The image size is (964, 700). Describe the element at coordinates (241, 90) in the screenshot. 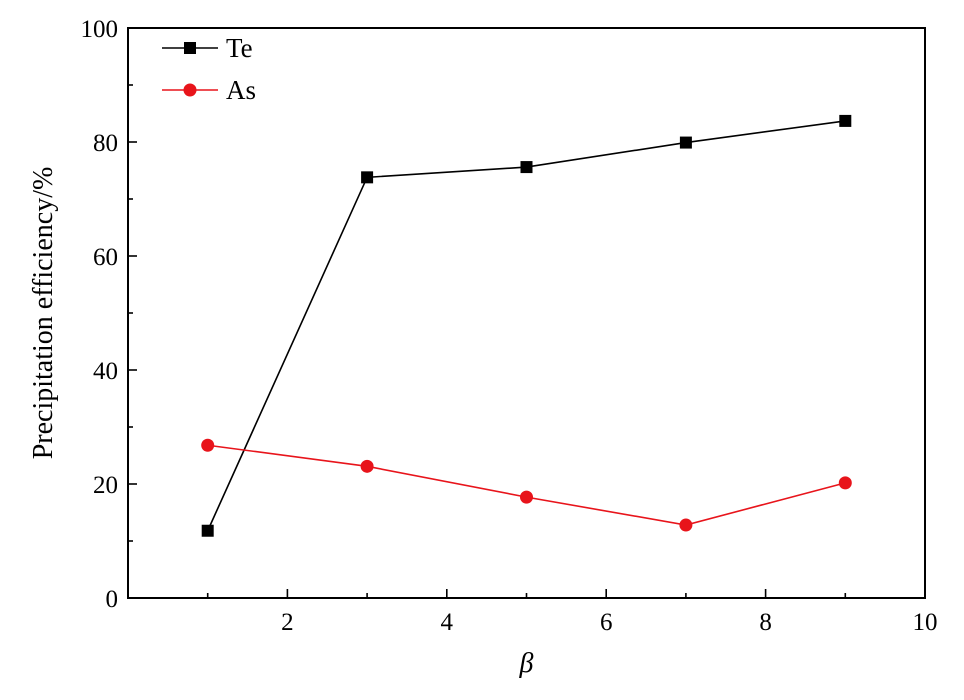

I see `legend-as-label: As` at that location.